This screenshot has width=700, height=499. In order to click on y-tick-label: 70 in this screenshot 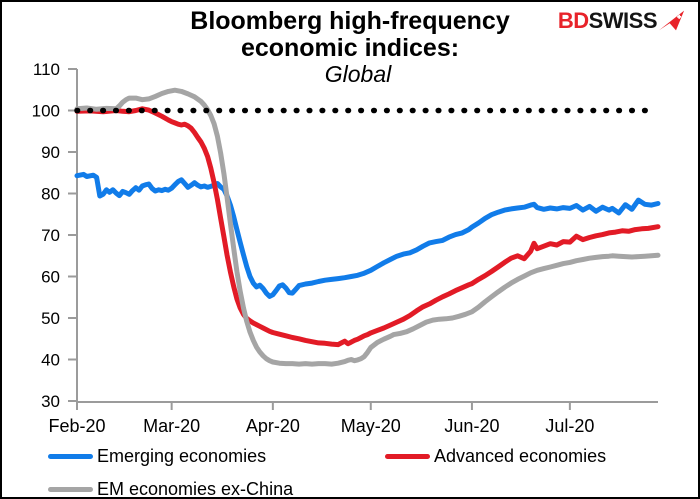, I will do `click(50, 235)`.